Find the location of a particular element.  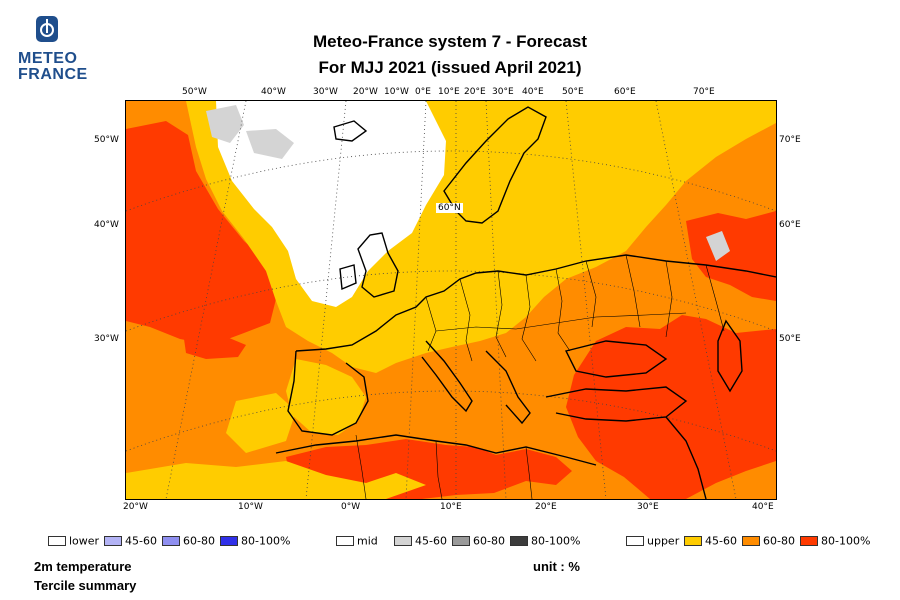

legend-label: upper is located at coordinates (663, 541).